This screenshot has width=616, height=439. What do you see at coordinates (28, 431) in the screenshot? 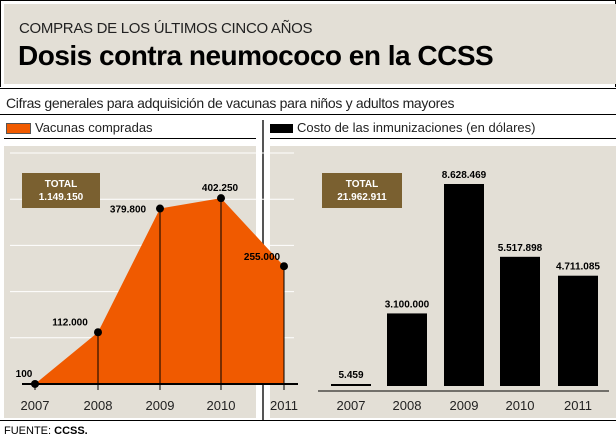
I see `source-label: FUENTE:` at bounding box center [28, 431].